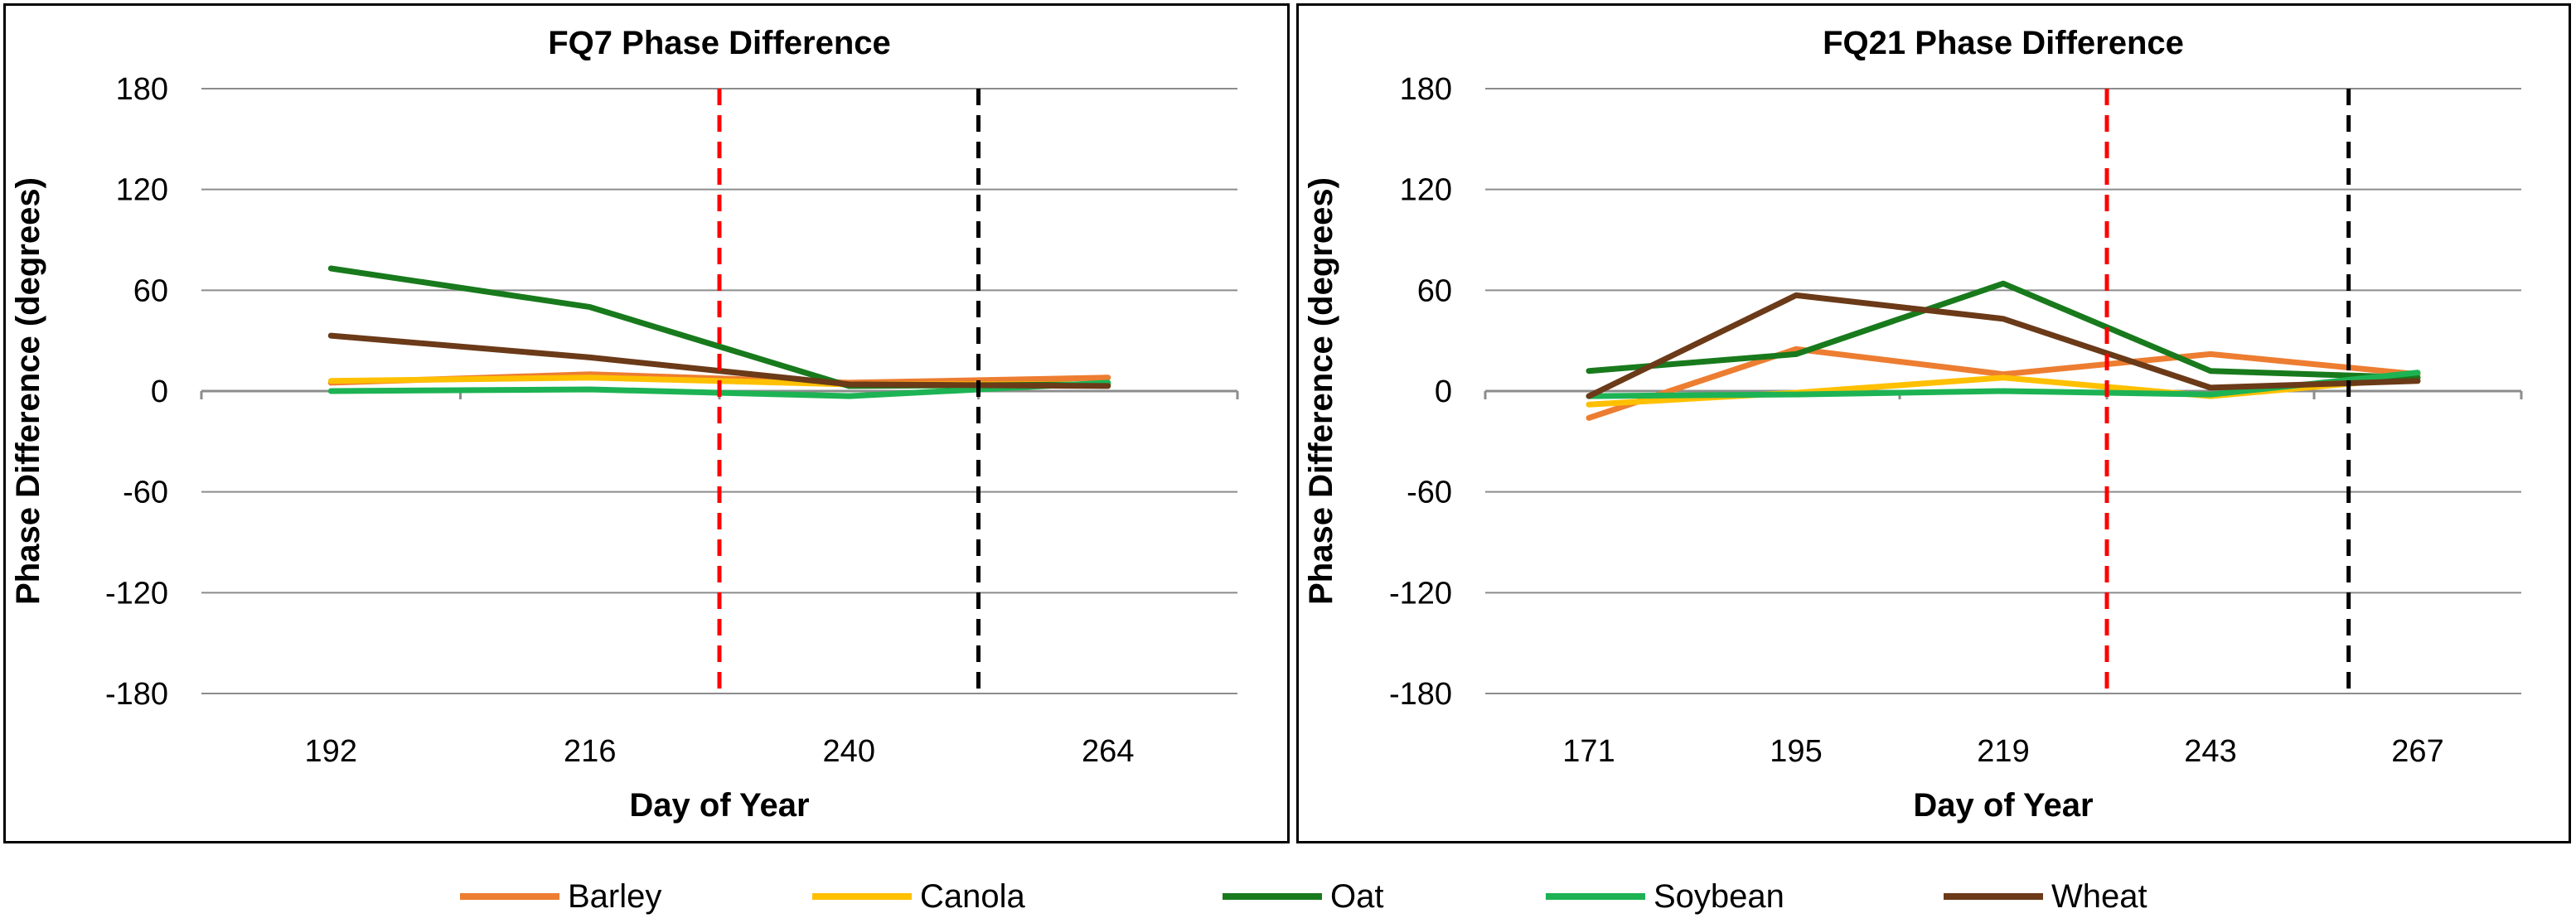 The width and height of the screenshot is (2576, 923). I want to click on fq7-x-tick-label: 192, so click(331, 751).